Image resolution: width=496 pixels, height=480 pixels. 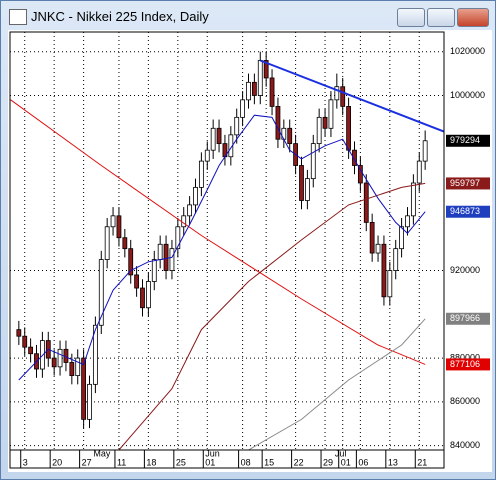 What do you see at coordinates (121, 462) in the screenshot?
I see `x-tick-label: 11` at bounding box center [121, 462].